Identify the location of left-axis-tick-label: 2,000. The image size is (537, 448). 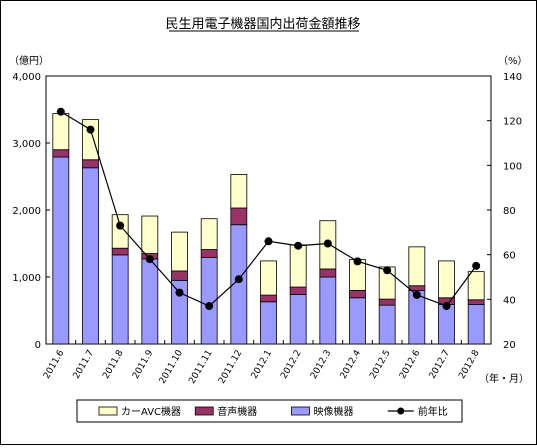
(26, 211).